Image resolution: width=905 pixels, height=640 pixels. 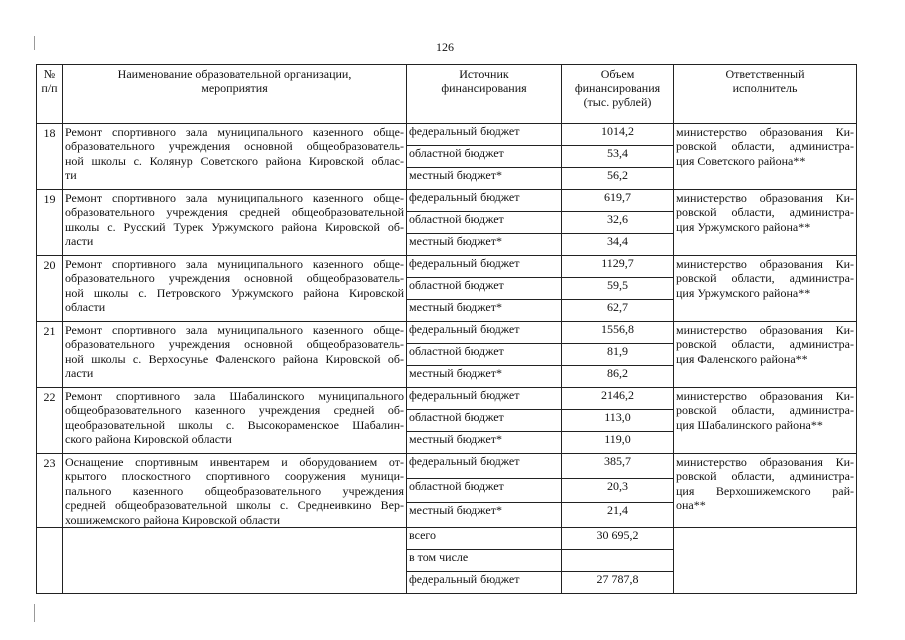 I want to click on table-row: областной бюджет 81,9, so click(x=447, y=354).